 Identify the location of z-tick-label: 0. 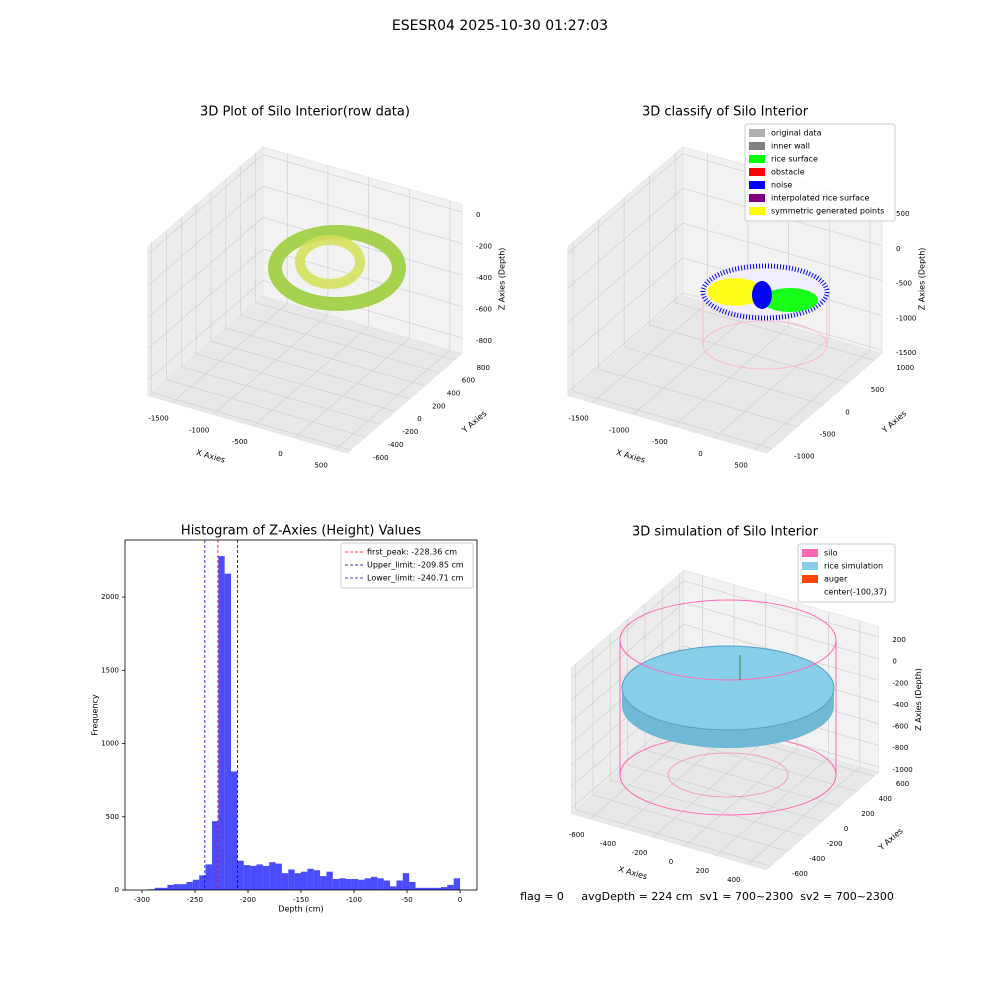
(478, 215).